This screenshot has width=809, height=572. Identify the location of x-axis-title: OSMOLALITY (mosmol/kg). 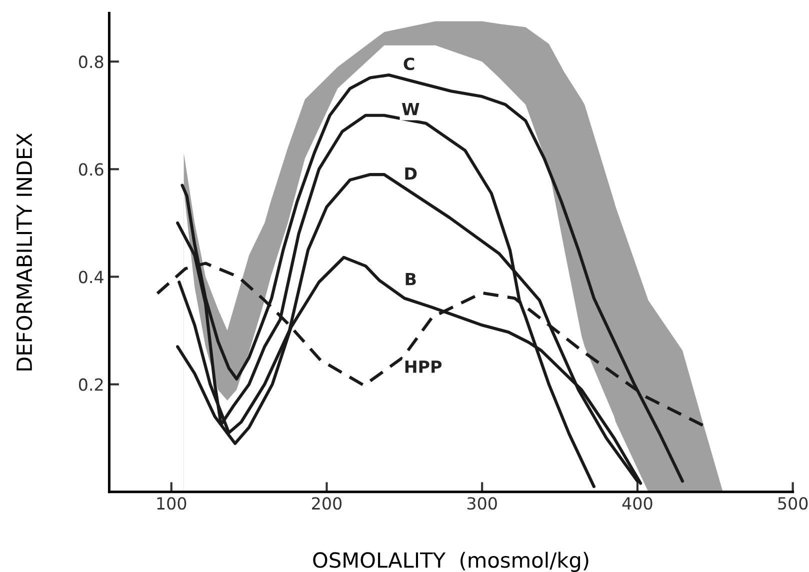
(450, 562).